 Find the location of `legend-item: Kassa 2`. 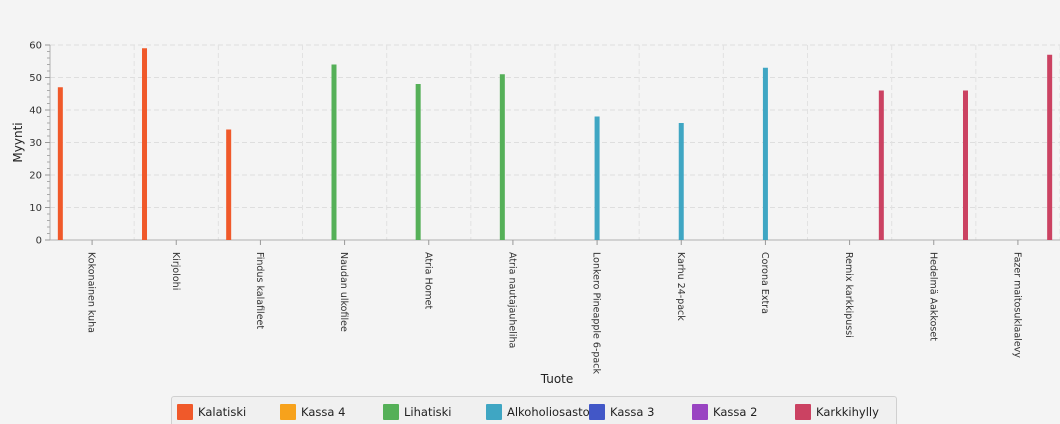

legend-item: Kassa 2 is located at coordinates (724, 411).